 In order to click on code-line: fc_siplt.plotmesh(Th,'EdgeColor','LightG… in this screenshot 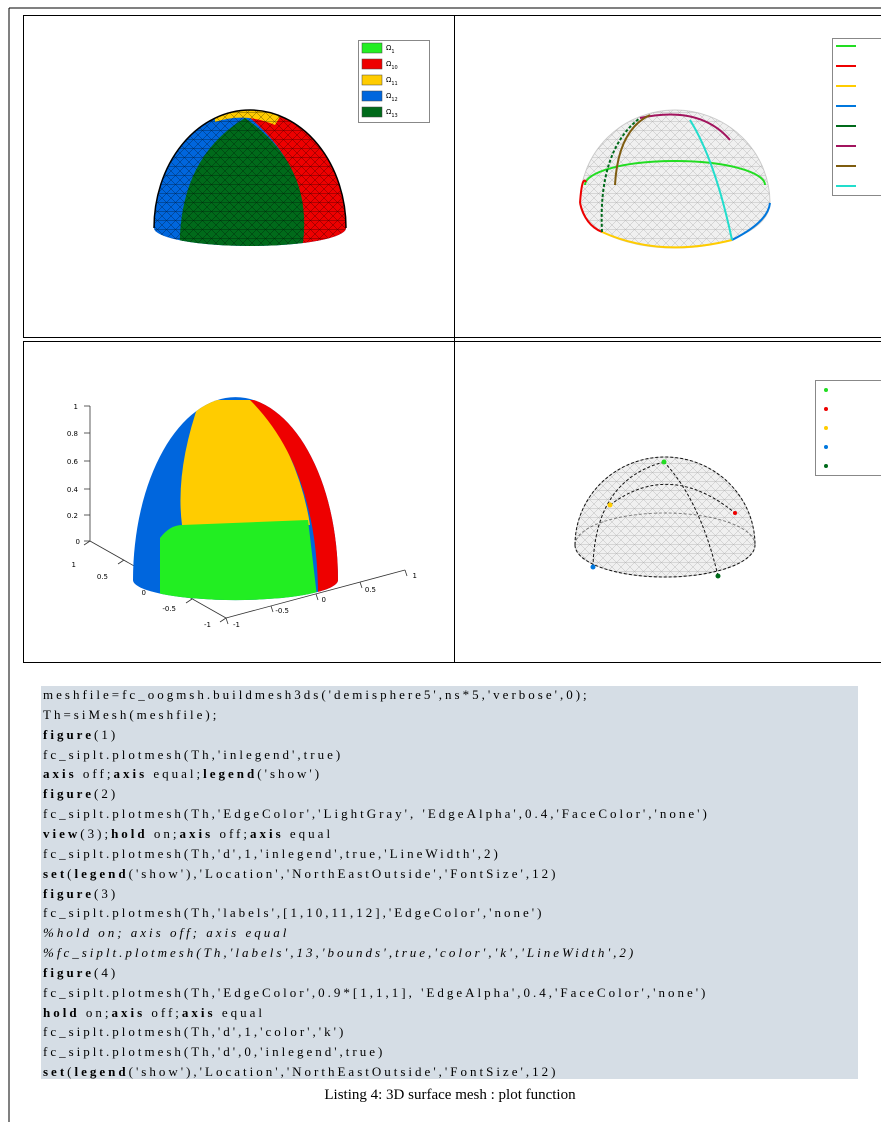, I will do `click(376, 814)`.